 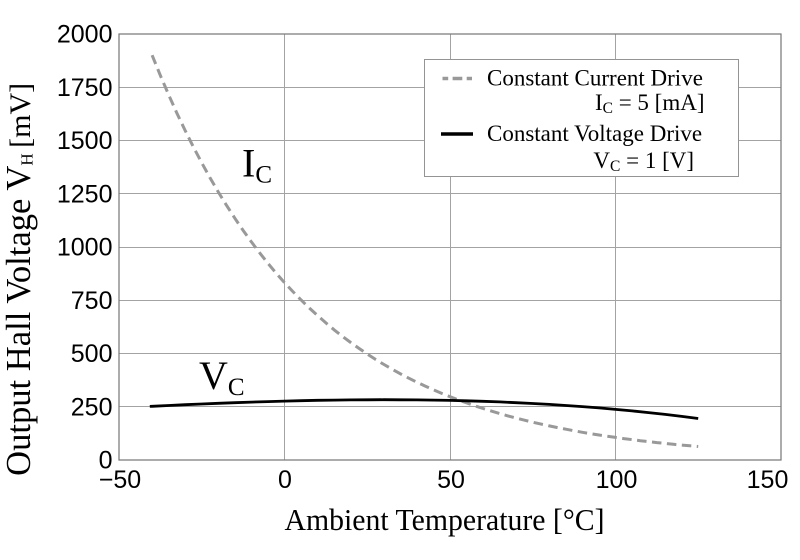 I want to click on svg-text: 1250, so click(x=85, y=194).